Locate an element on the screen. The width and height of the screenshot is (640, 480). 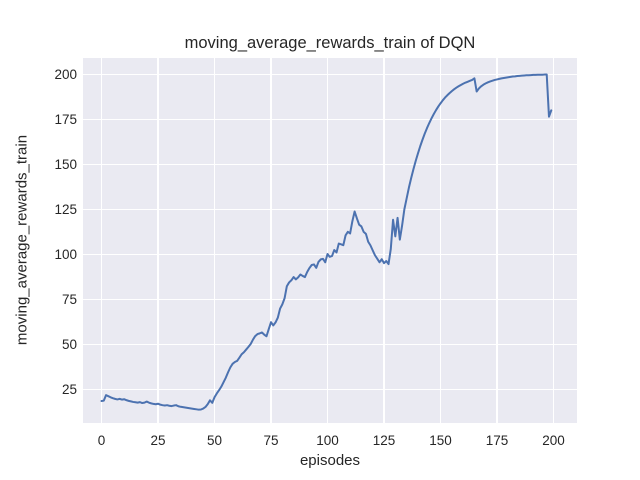
x-tick-label: 0 is located at coordinates (101, 440).